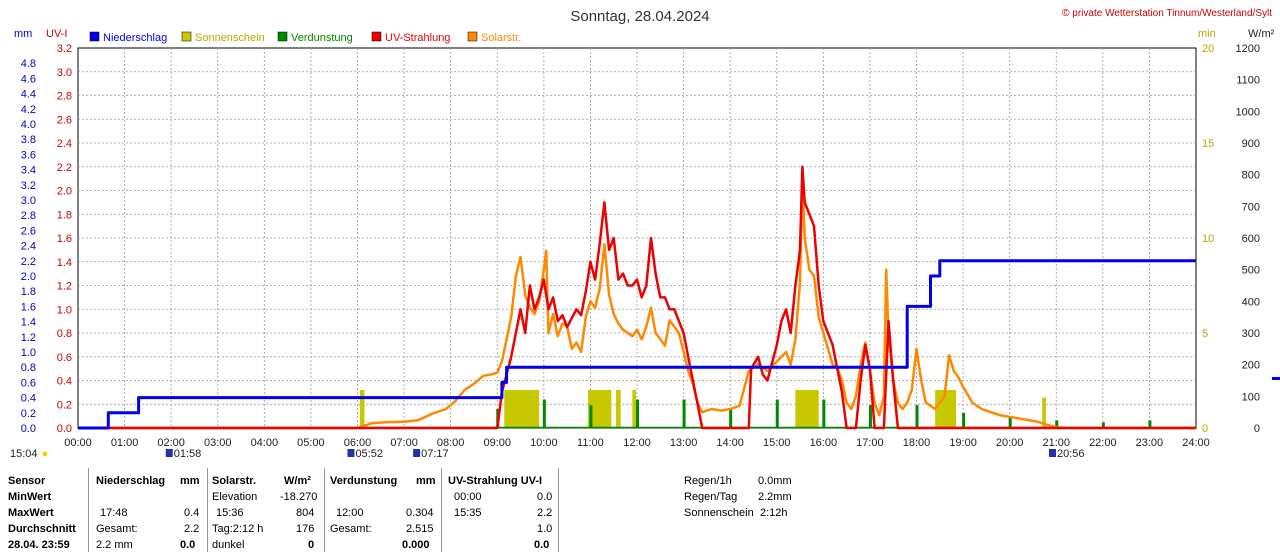 The width and height of the screenshot is (1280, 552). I want to click on uv-min-val: 0.0, so click(545, 497).